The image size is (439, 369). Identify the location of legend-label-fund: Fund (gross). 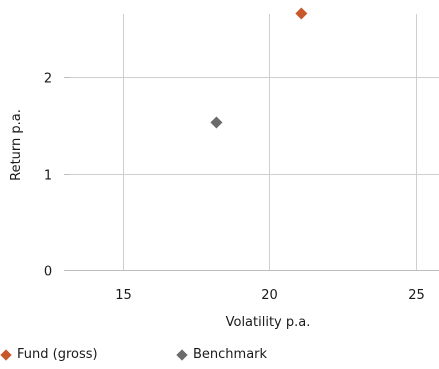
(57, 354).